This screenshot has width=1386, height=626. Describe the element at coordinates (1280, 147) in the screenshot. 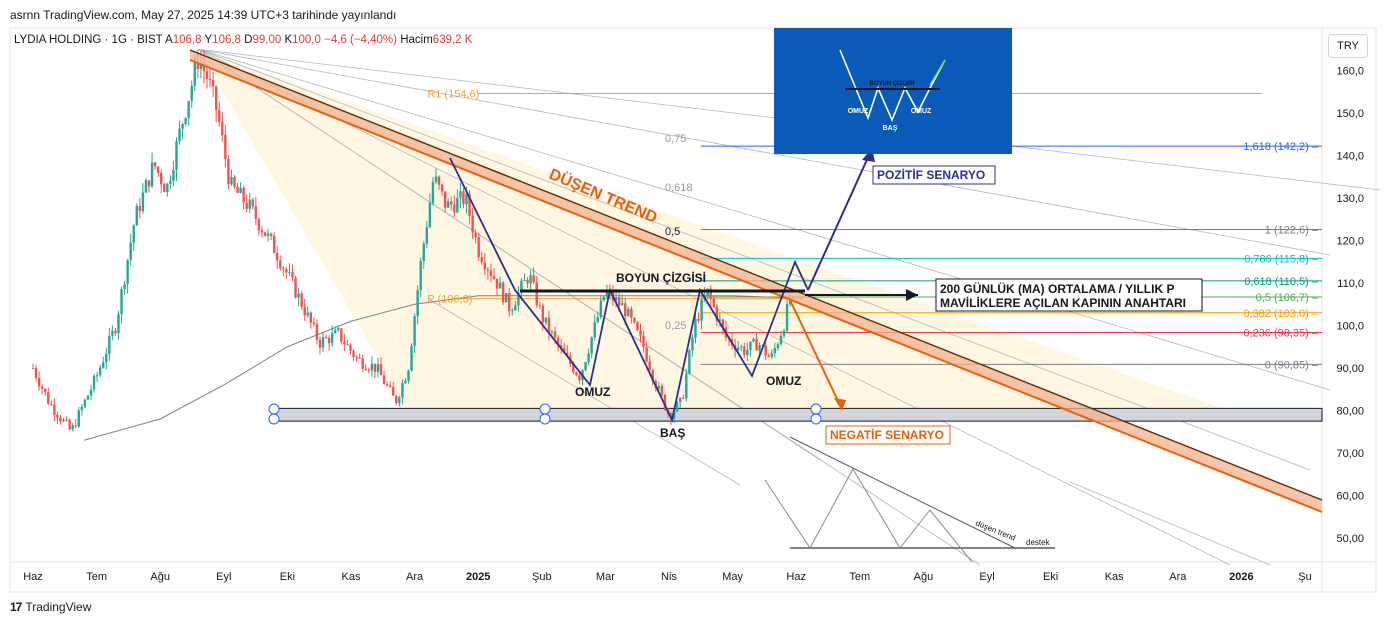

I see `fib-level-label: 1,618 (142,2) –` at that location.